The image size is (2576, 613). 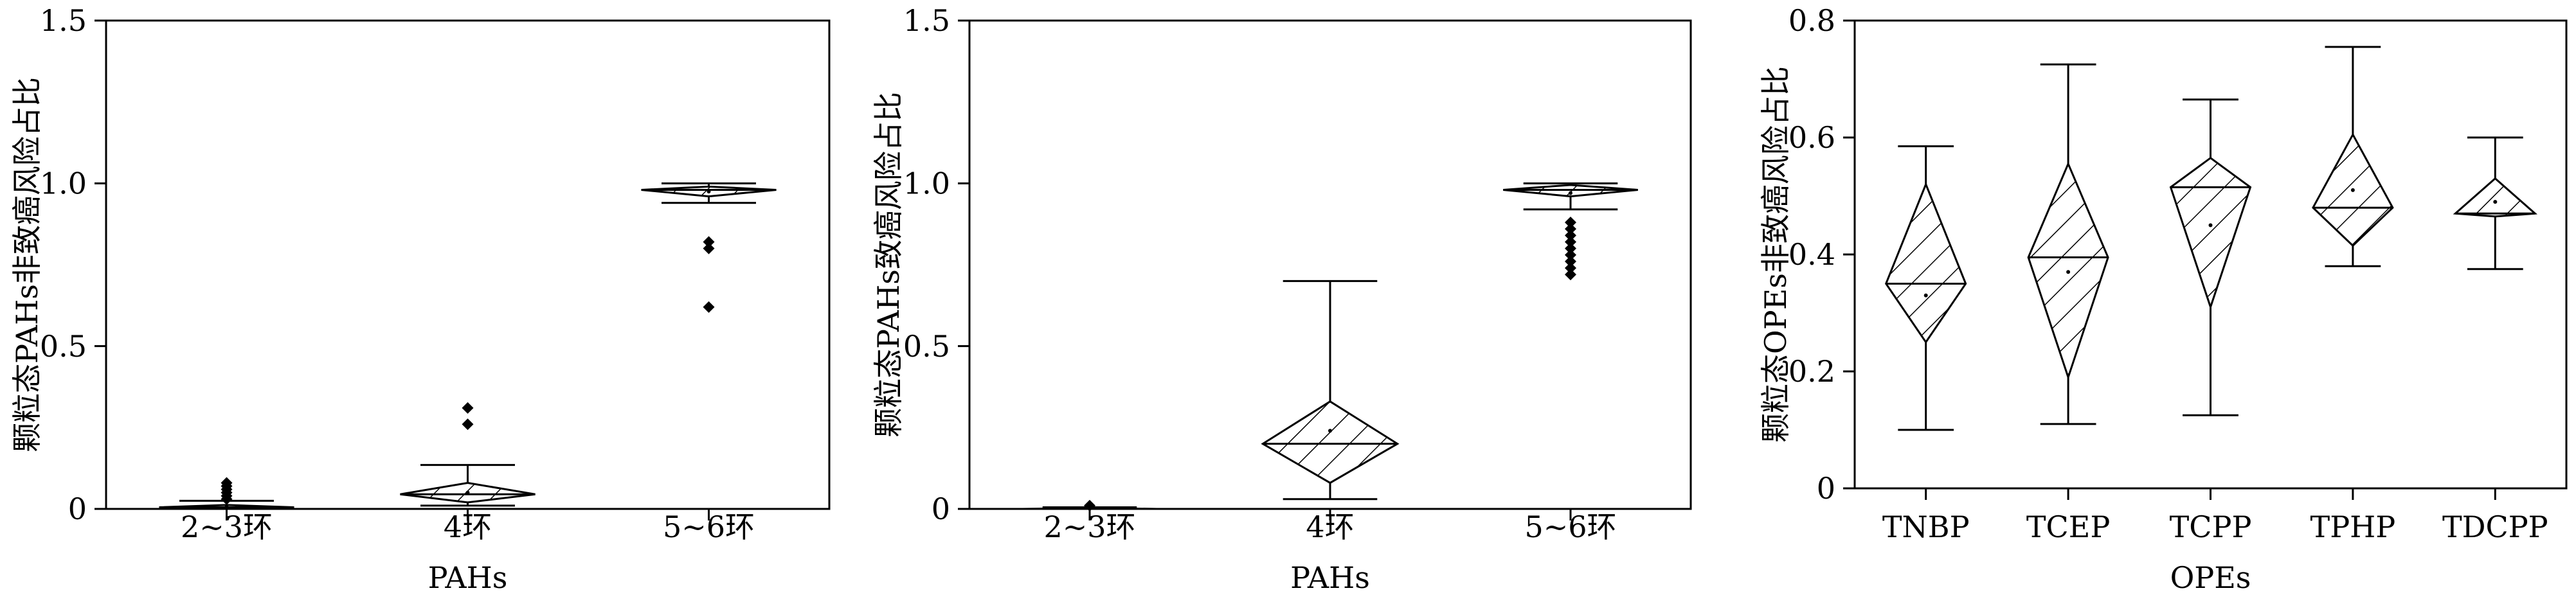 What do you see at coordinates (2353, 156) in the screenshot?
I see `box-TPHP` at bounding box center [2353, 156].